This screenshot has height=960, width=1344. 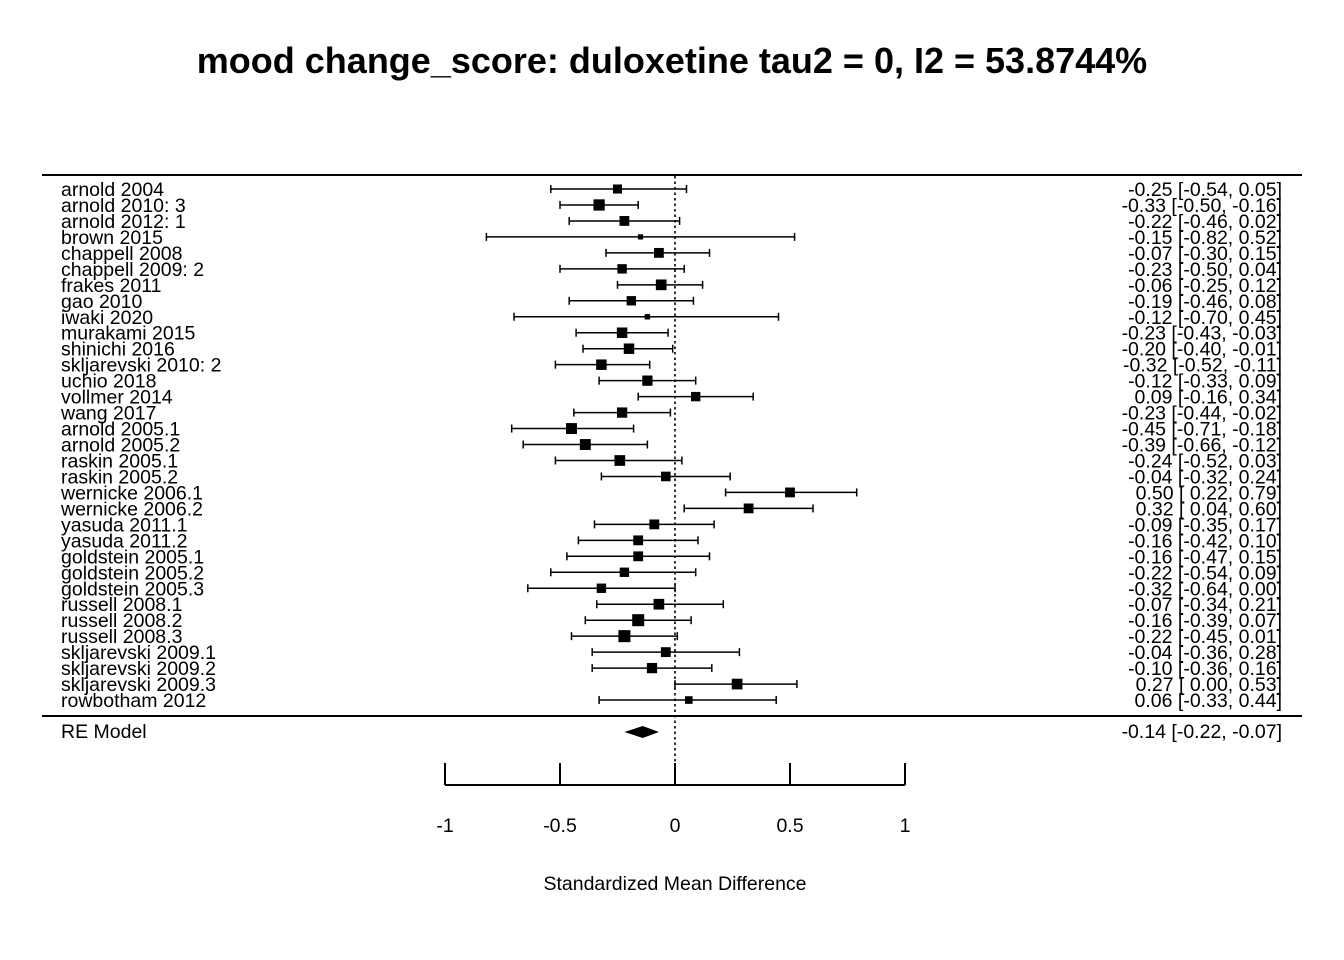 I want to click on x-tick-label: 0, so click(x=675, y=826).